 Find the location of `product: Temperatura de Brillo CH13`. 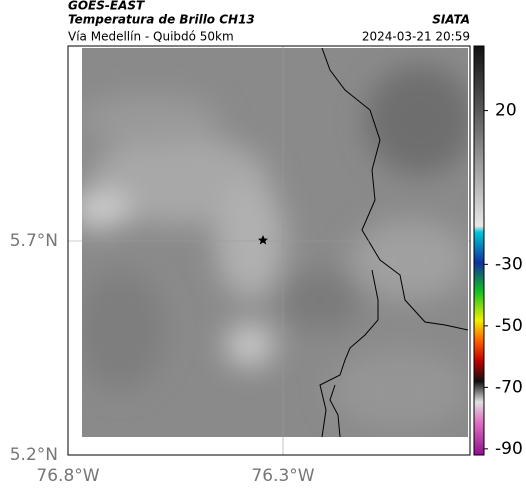

product: Temperatura de Brillo CH13 is located at coordinates (161, 20).